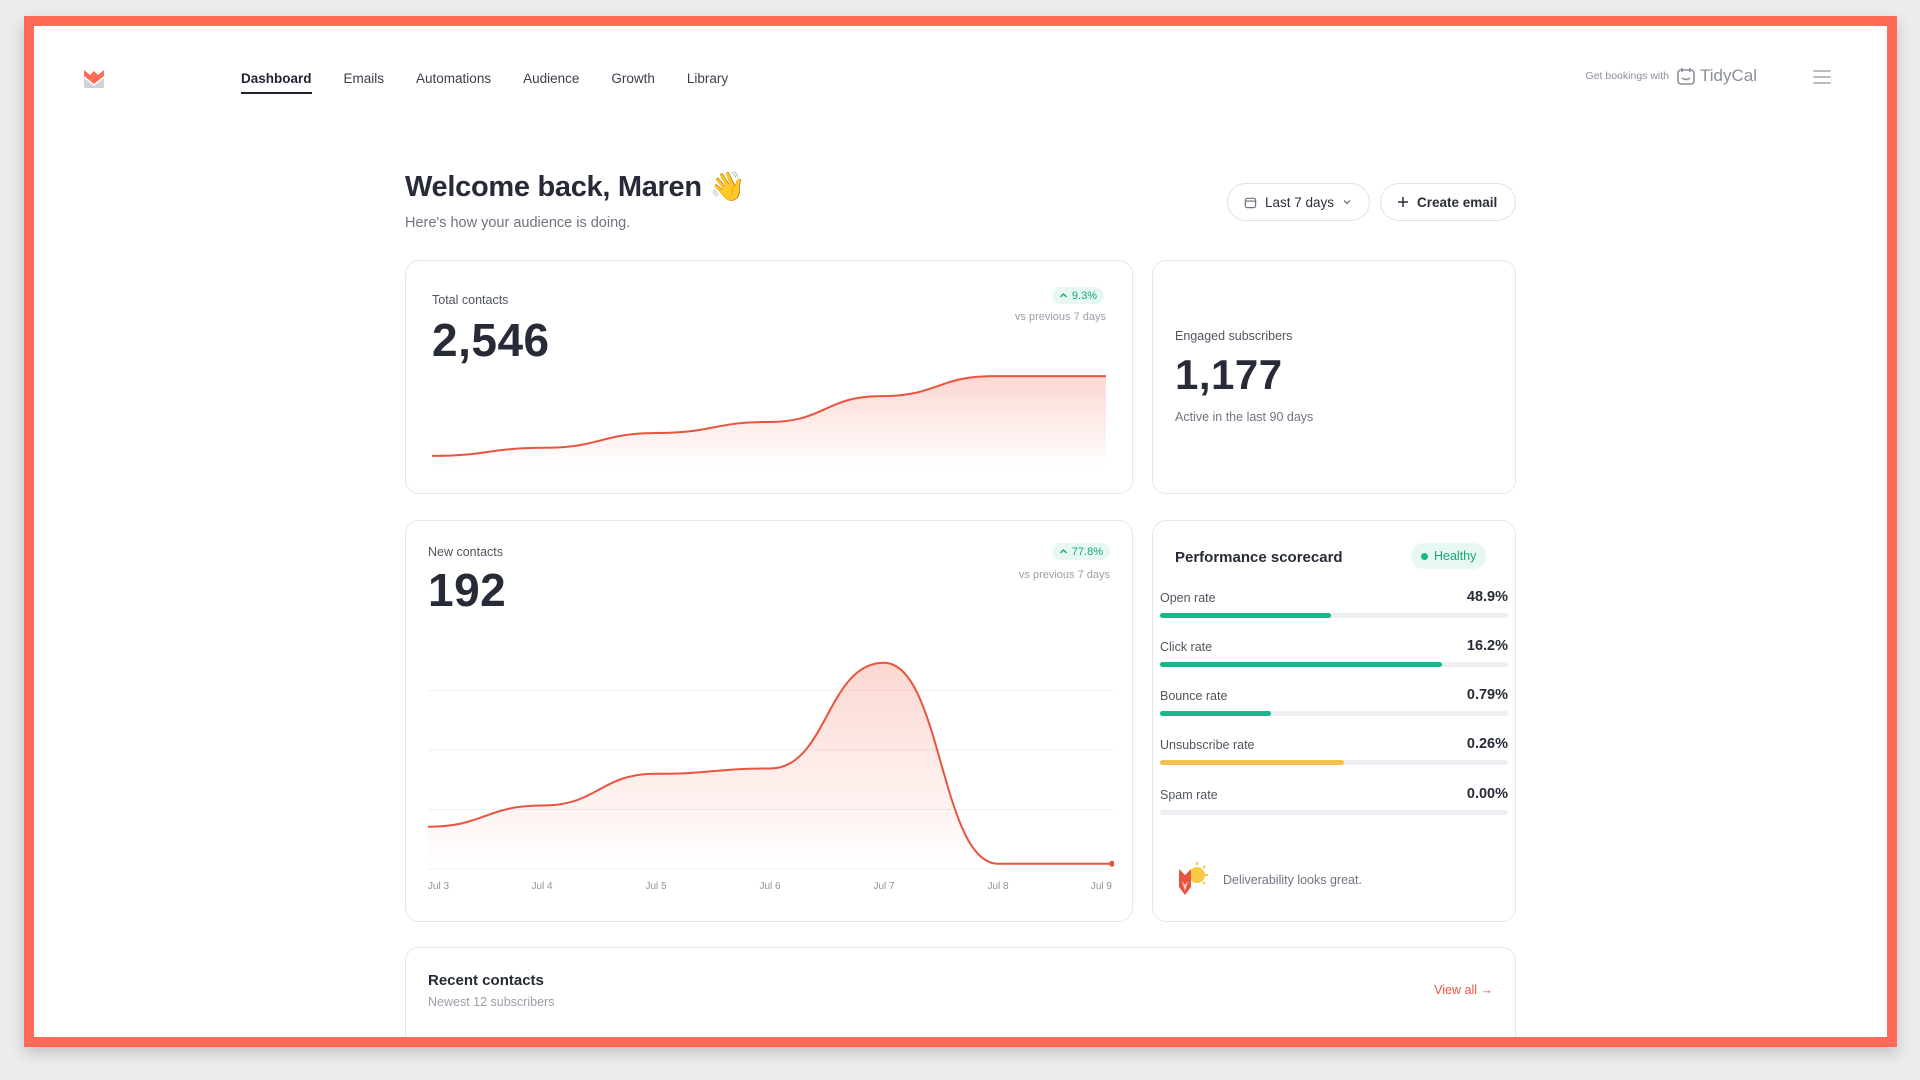 The width and height of the screenshot is (1920, 1080). What do you see at coordinates (575, 187) in the screenshot?
I see `page-title: Welcome back, Maren 👋` at bounding box center [575, 187].